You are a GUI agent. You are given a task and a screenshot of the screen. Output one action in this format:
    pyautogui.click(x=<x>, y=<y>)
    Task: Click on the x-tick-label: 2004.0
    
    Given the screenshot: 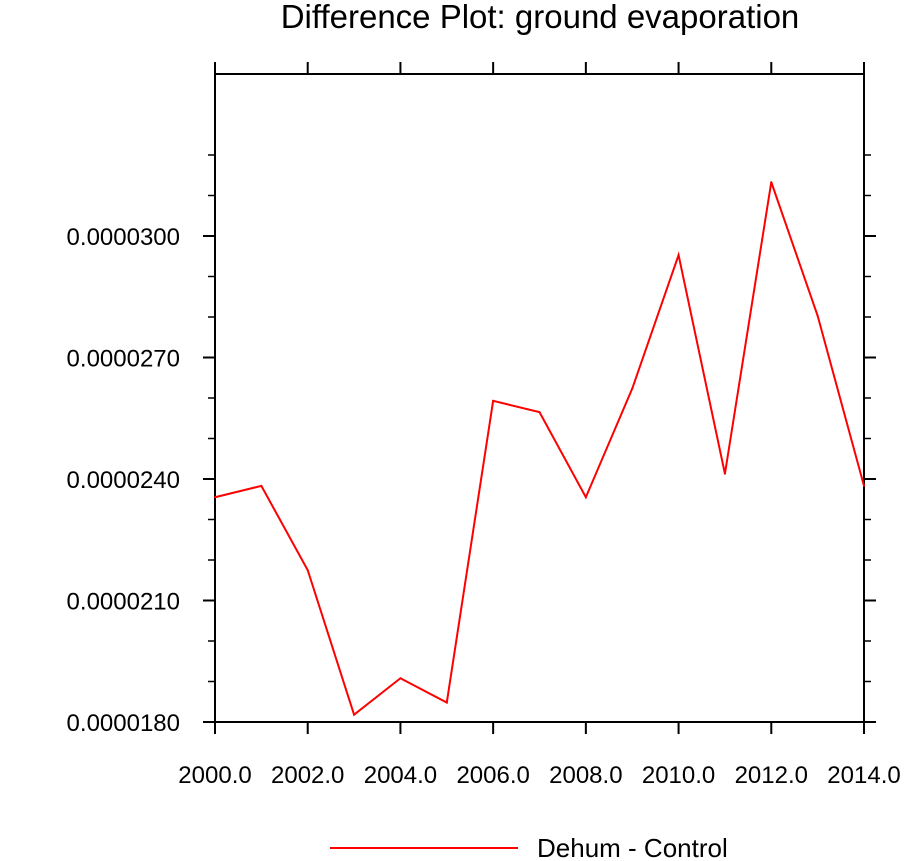 What is the action you would take?
    pyautogui.click(x=400, y=775)
    